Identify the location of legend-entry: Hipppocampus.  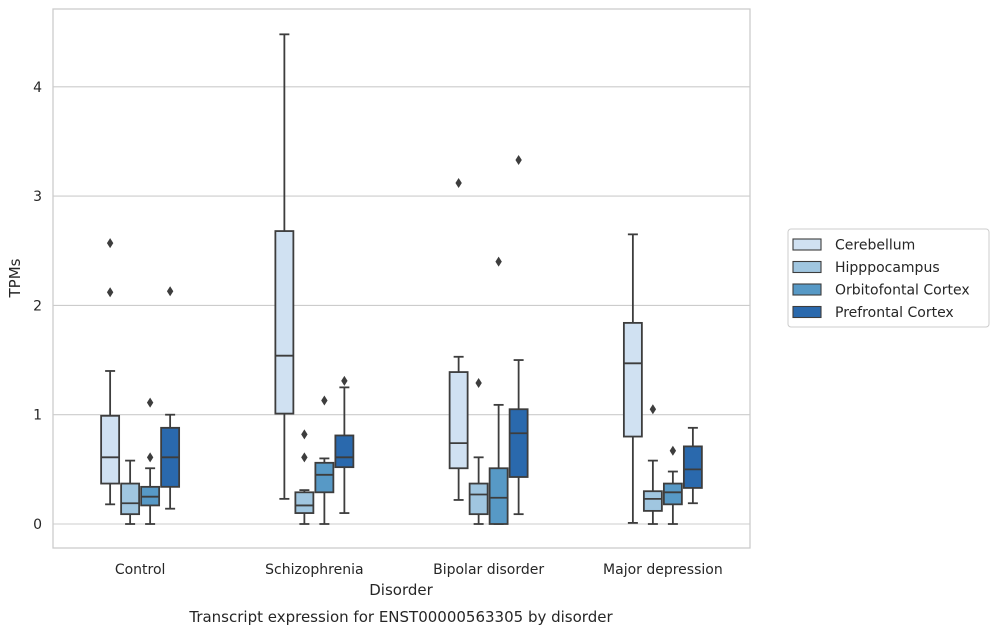
(887, 268).